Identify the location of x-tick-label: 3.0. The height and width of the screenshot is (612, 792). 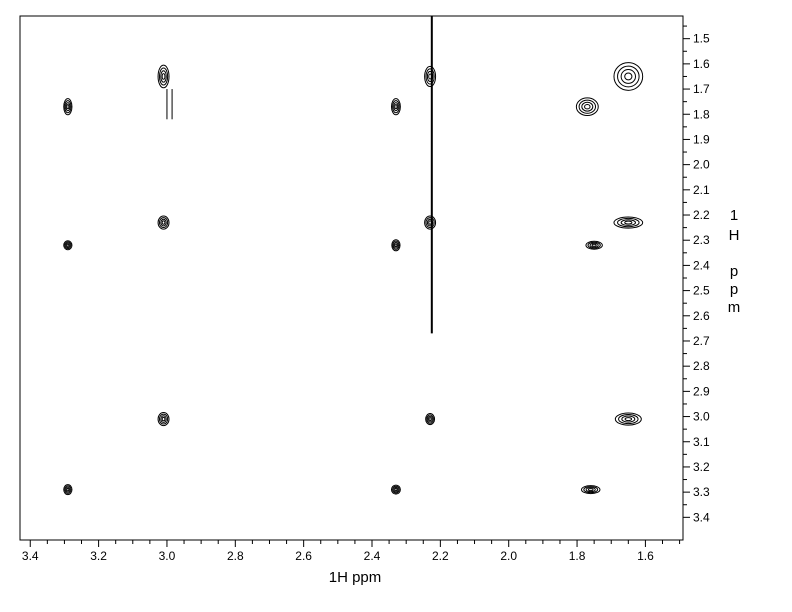
(167, 556).